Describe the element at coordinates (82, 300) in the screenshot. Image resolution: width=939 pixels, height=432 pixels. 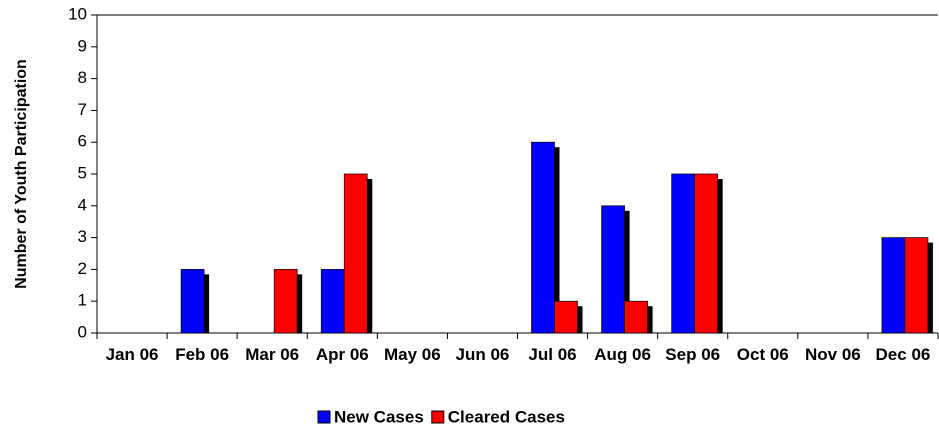
I see `y-tick-label: 1` at that location.